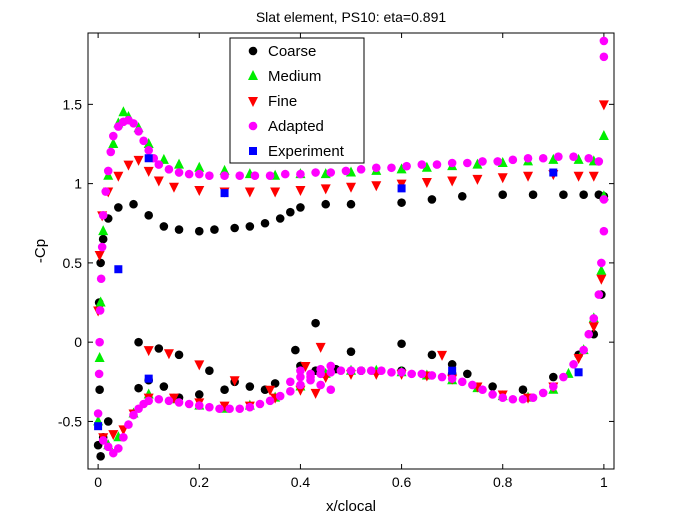  I want to click on x-tick-label: 0.8, so click(503, 482).